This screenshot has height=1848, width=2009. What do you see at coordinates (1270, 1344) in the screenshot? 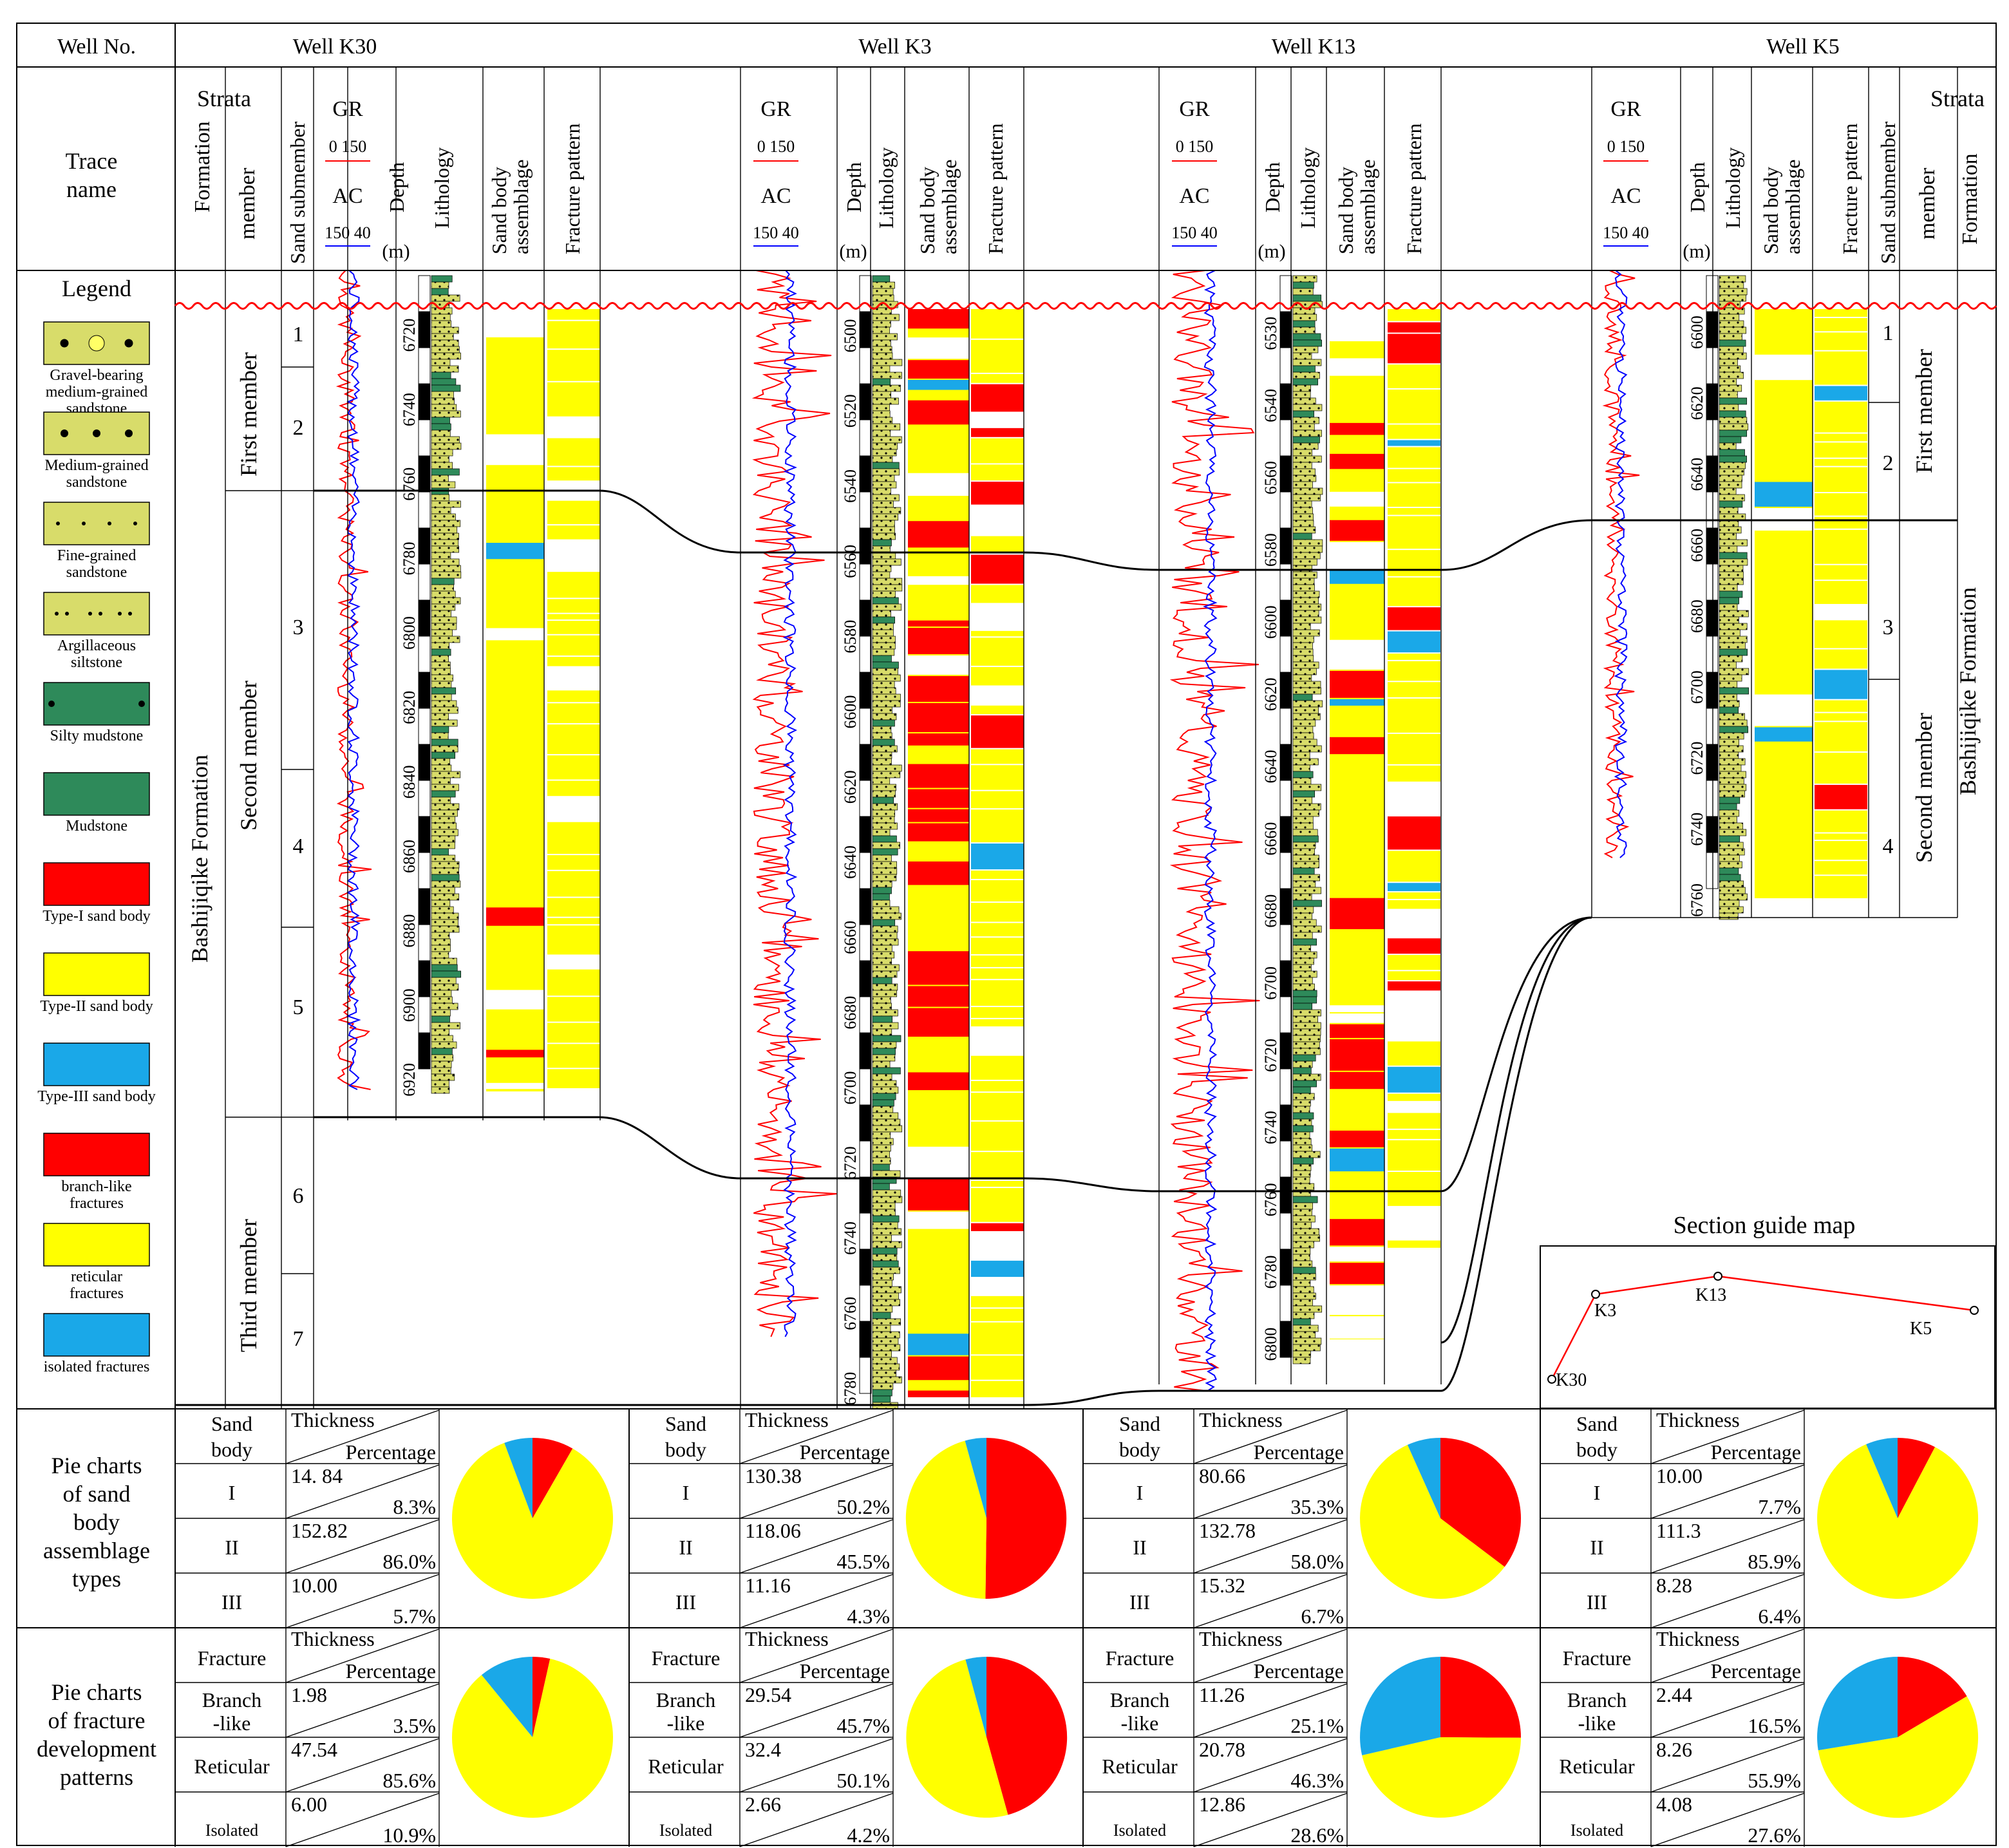
I see `depth-tick-label: 6800` at bounding box center [1270, 1344].